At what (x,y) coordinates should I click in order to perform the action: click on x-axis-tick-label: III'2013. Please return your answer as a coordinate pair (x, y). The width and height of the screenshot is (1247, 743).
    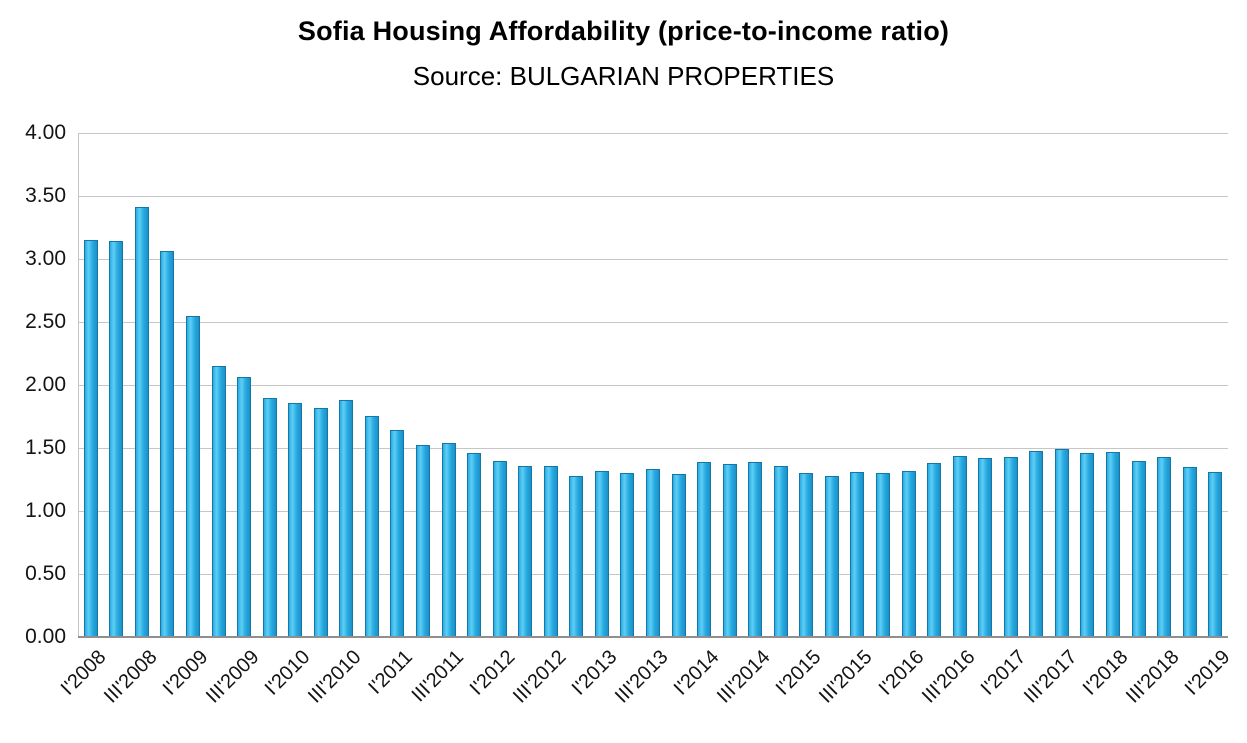
    Looking at the image, I should click on (642, 677).